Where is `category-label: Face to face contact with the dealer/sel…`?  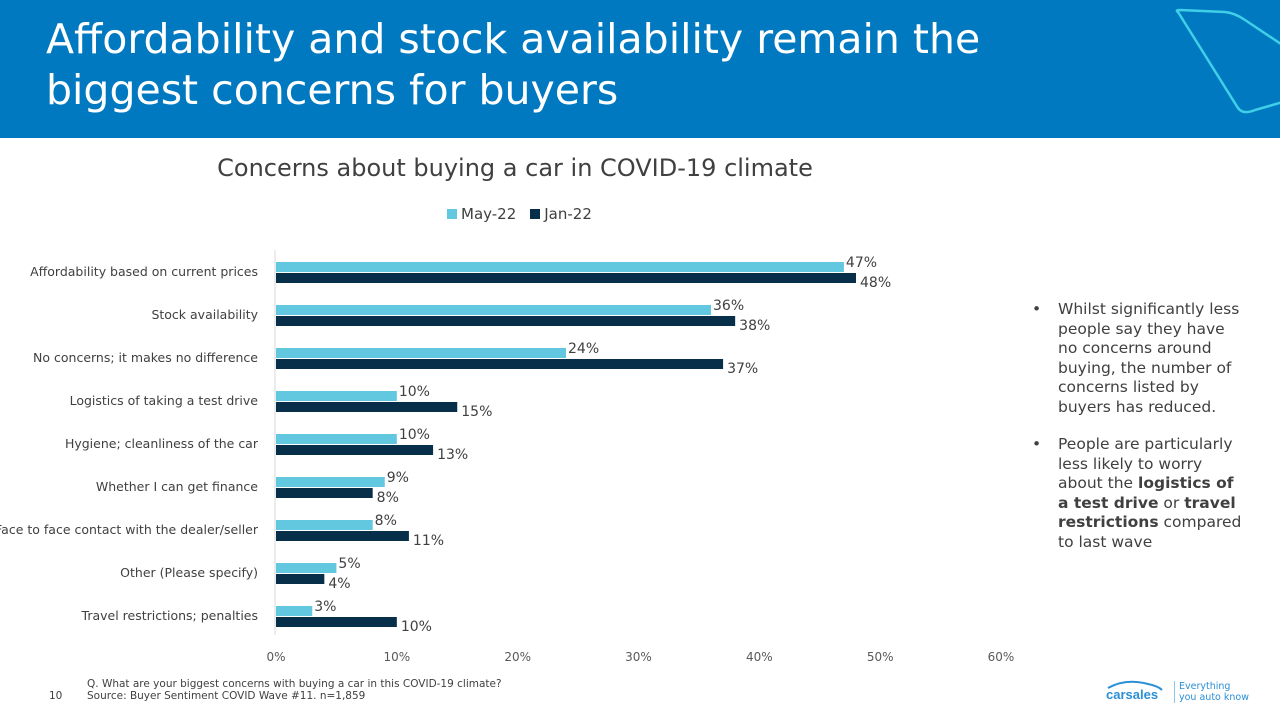
category-label: Face to face contact with the dealer/sel… is located at coordinates (129, 529).